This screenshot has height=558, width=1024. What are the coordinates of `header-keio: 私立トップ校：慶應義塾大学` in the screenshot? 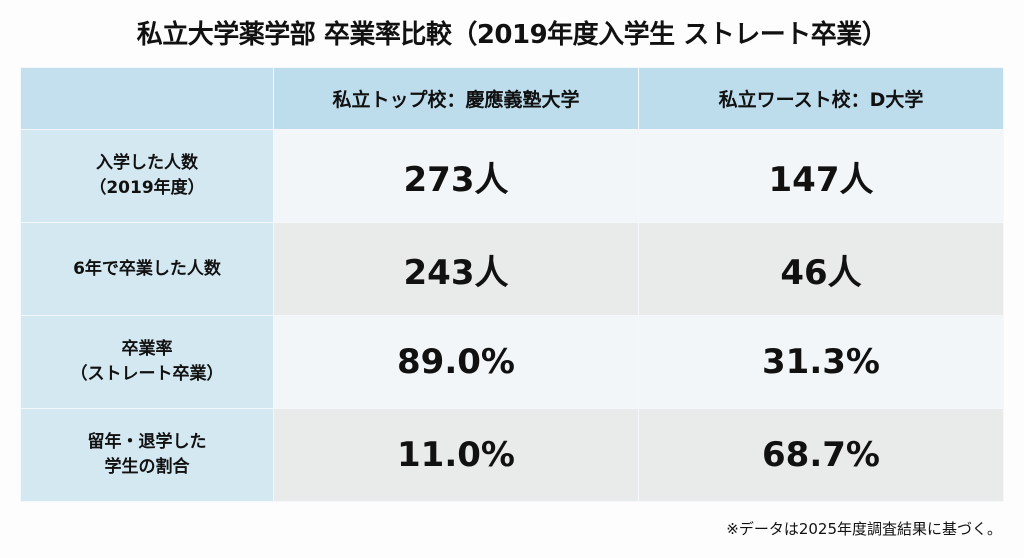 It's located at (456, 98).